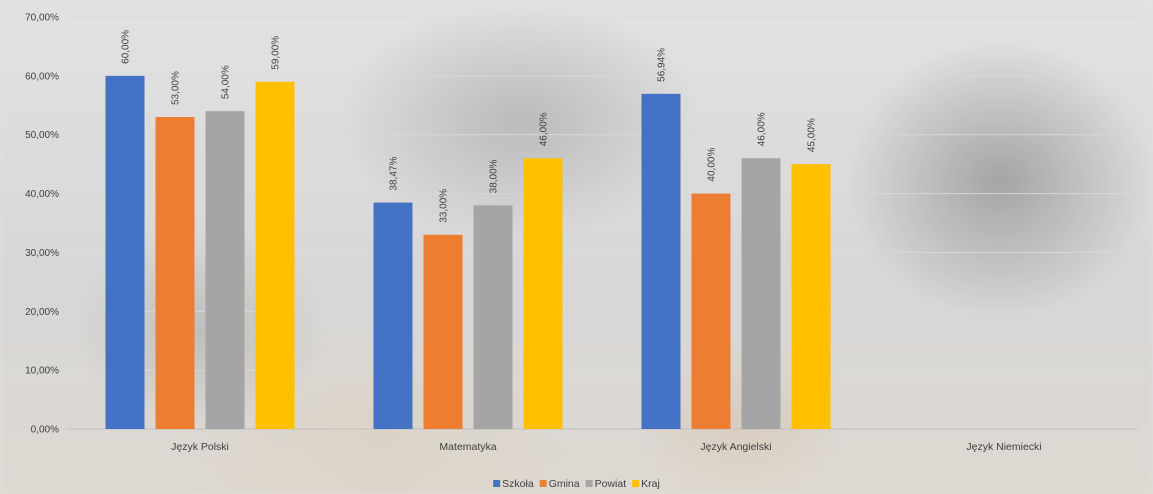 The height and width of the screenshot is (494, 1153). I want to click on legend: Szkoła Gmina Powiat Kraj, so click(576, 484).